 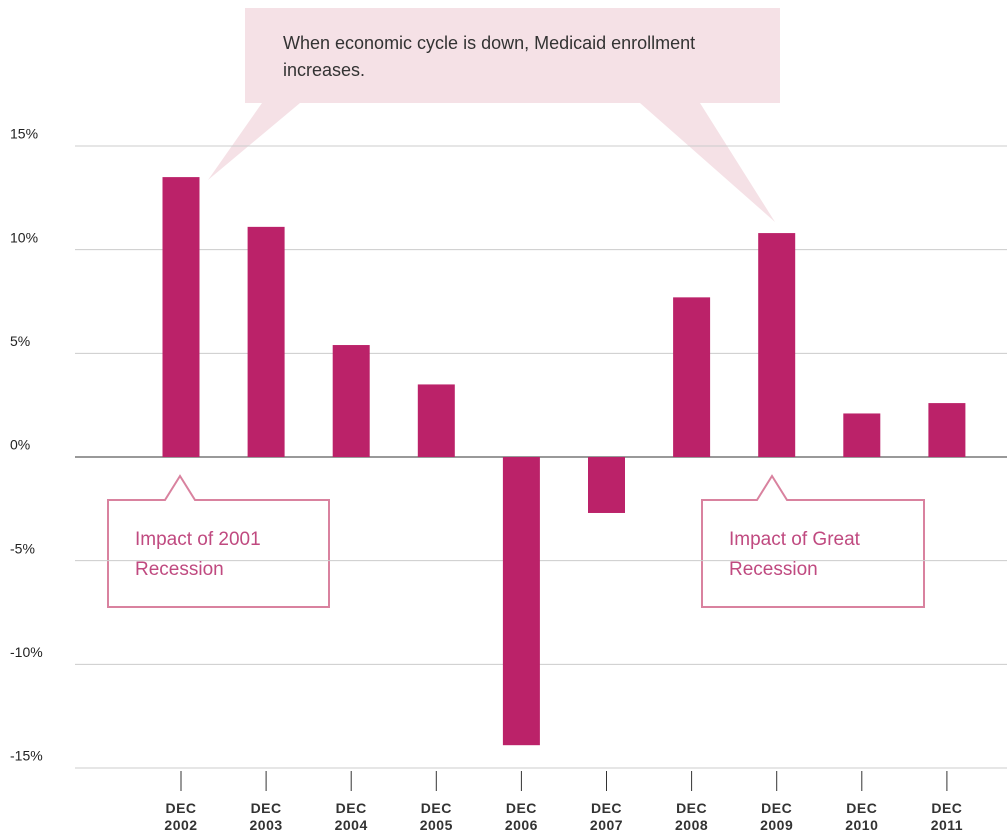 What do you see at coordinates (436, 816) in the screenshot?
I see `x-tick-label: DEC 2005` at bounding box center [436, 816].